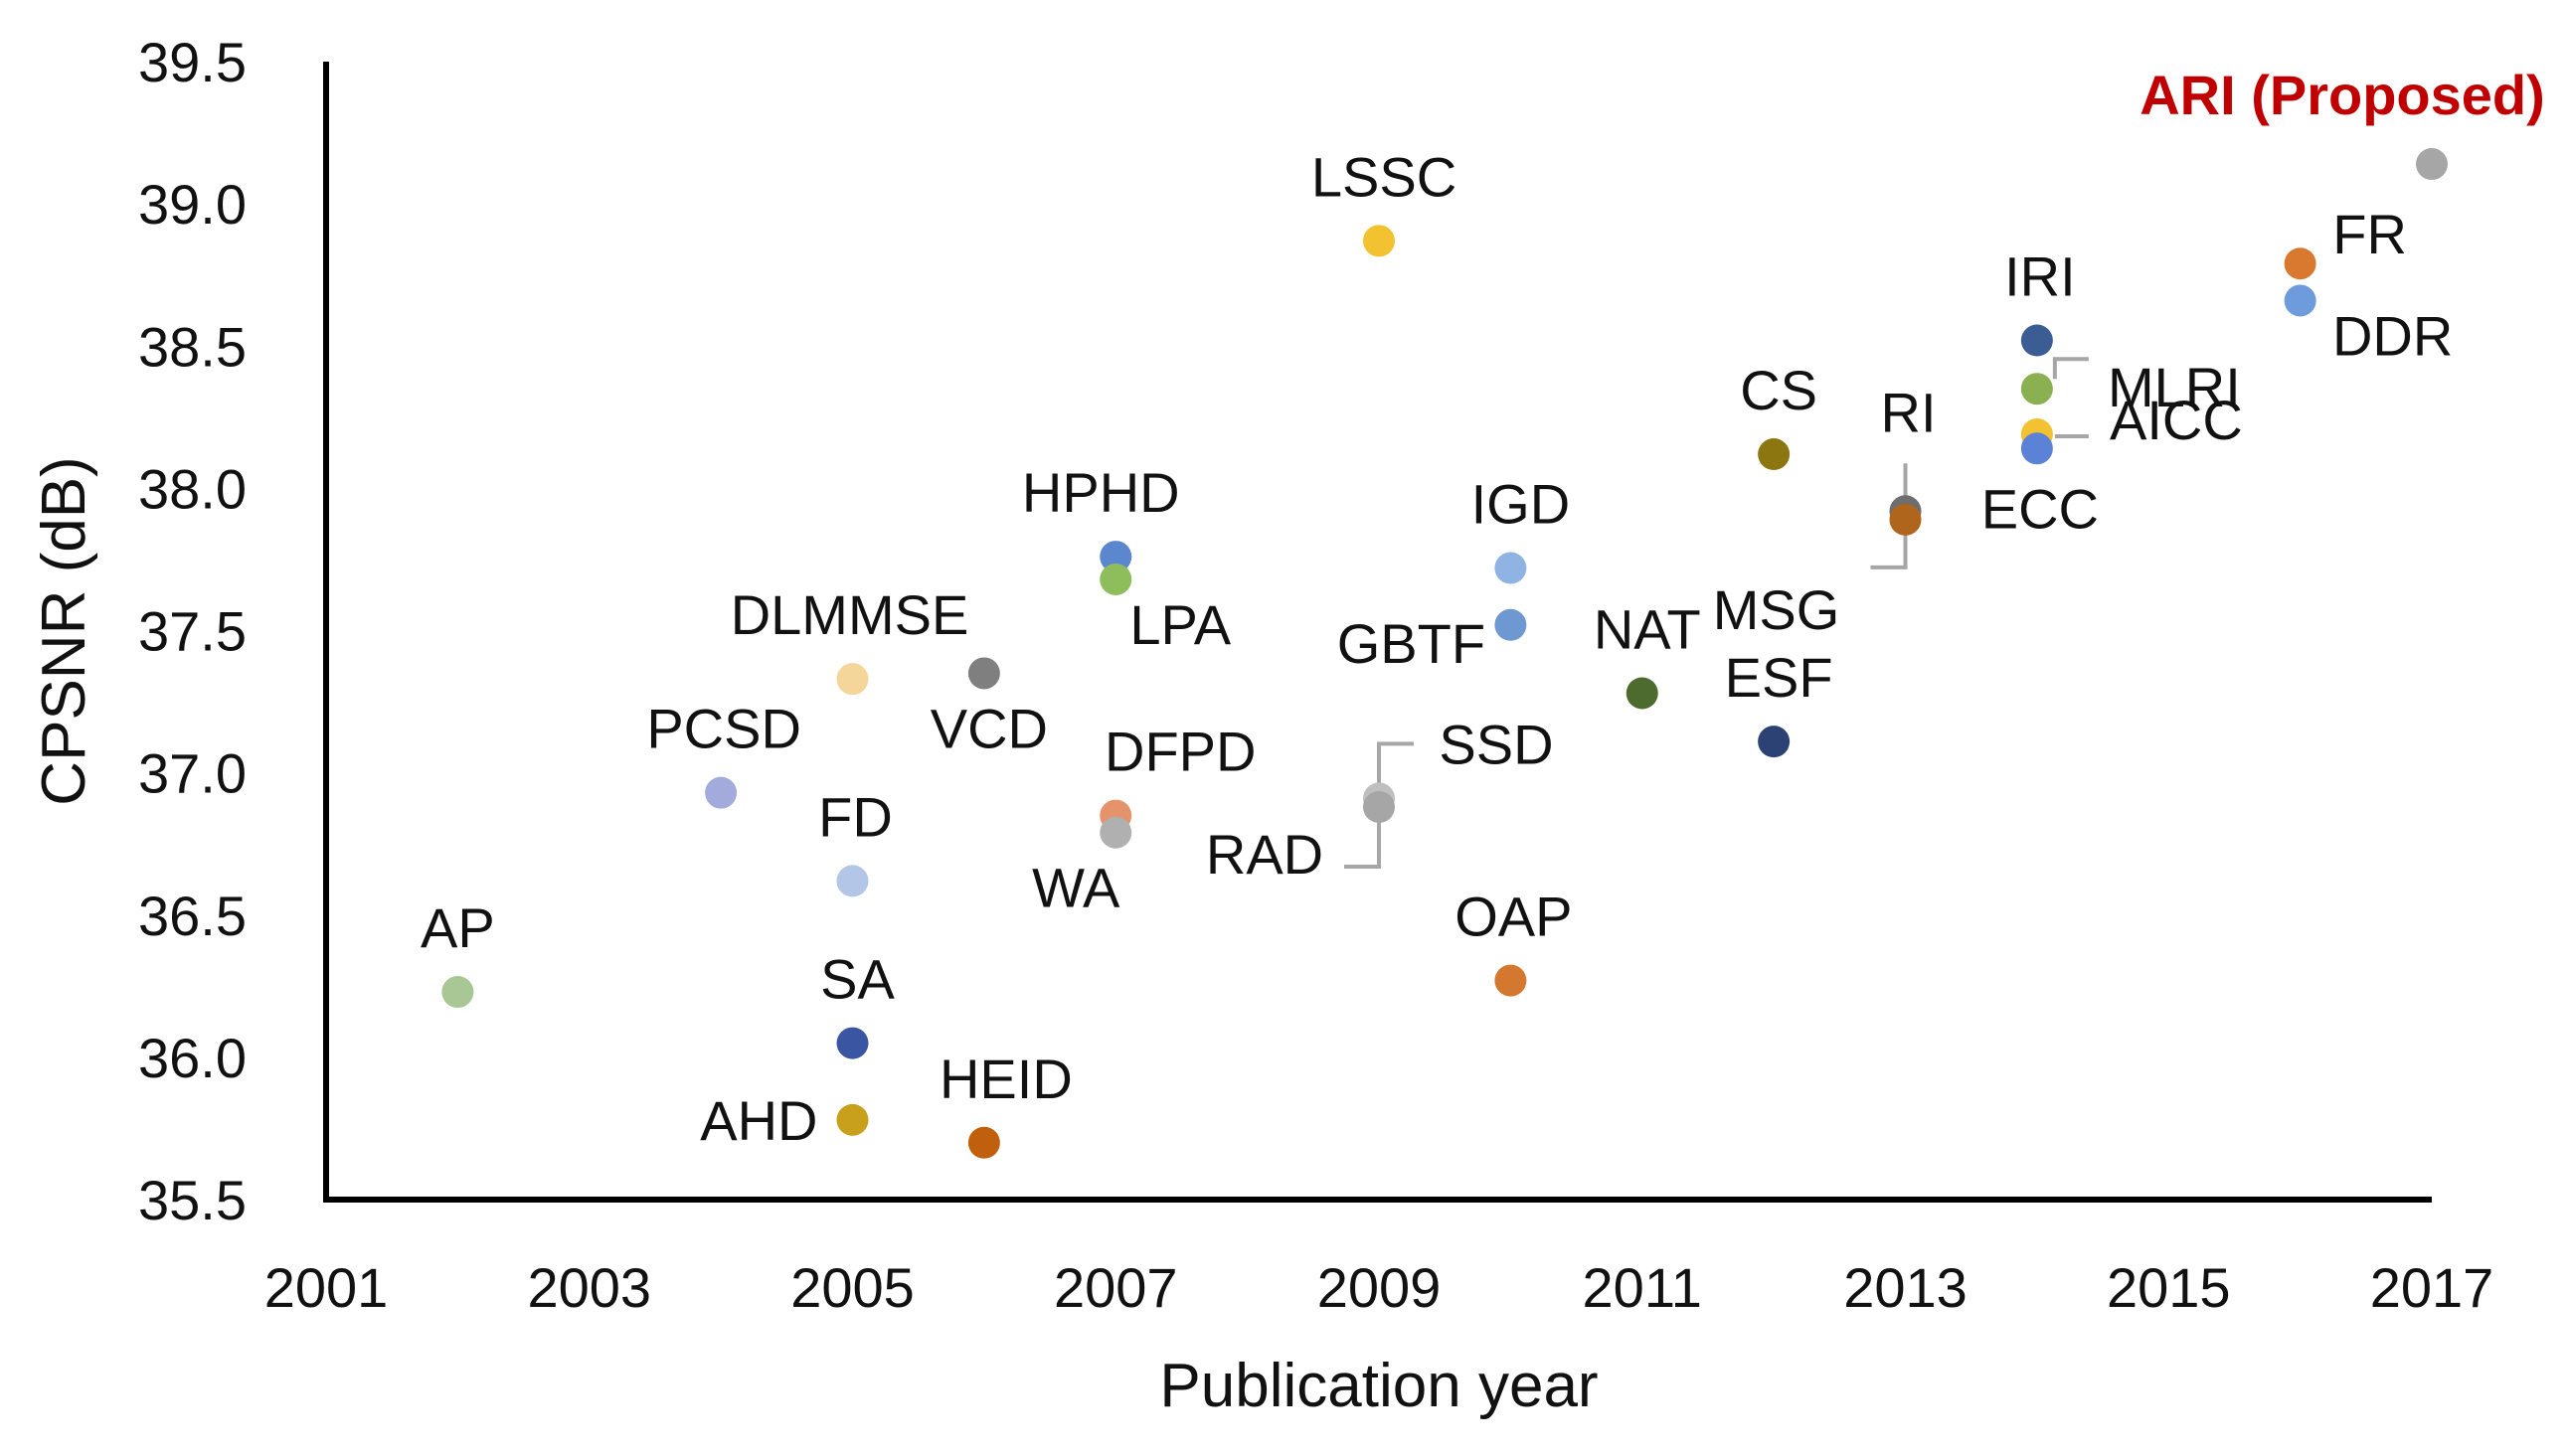 The image size is (2568, 1456). What do you see at coordinates (1905, 1287) in the screenshot?
I see `x-tick-label: 2013` at bounding box center [1905, 1287].